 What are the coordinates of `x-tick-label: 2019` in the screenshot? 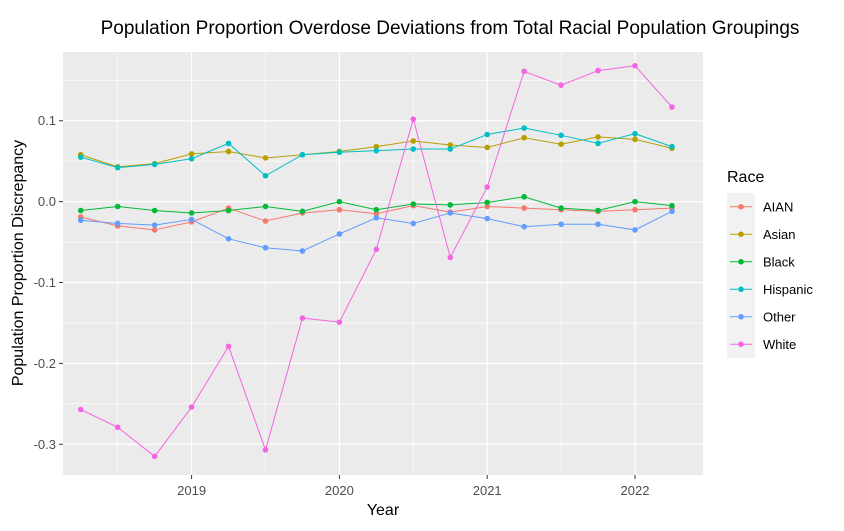 It's located at (191, 490).